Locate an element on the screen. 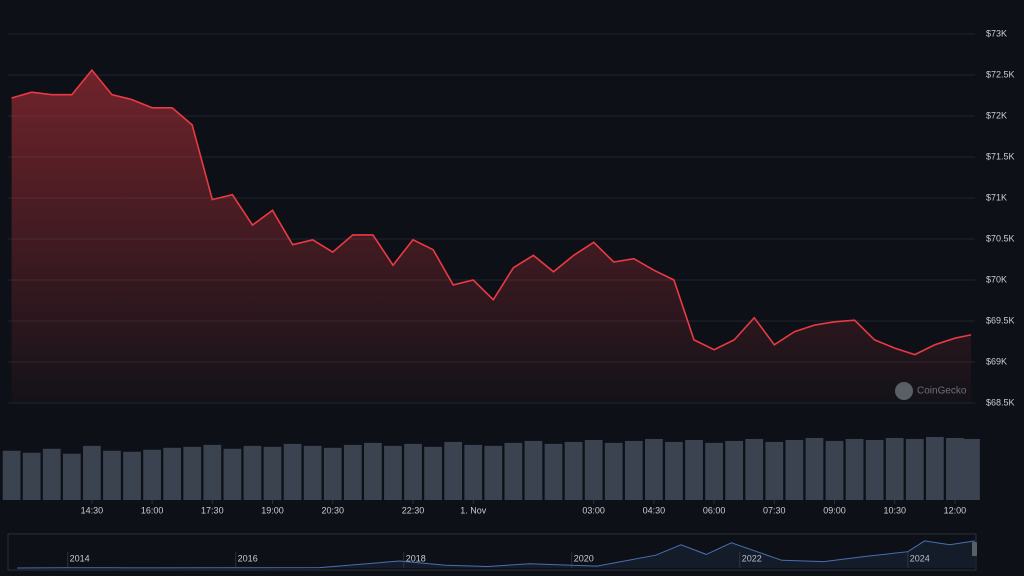  watermark: CoinGecko is located at coordinates (942, 391).